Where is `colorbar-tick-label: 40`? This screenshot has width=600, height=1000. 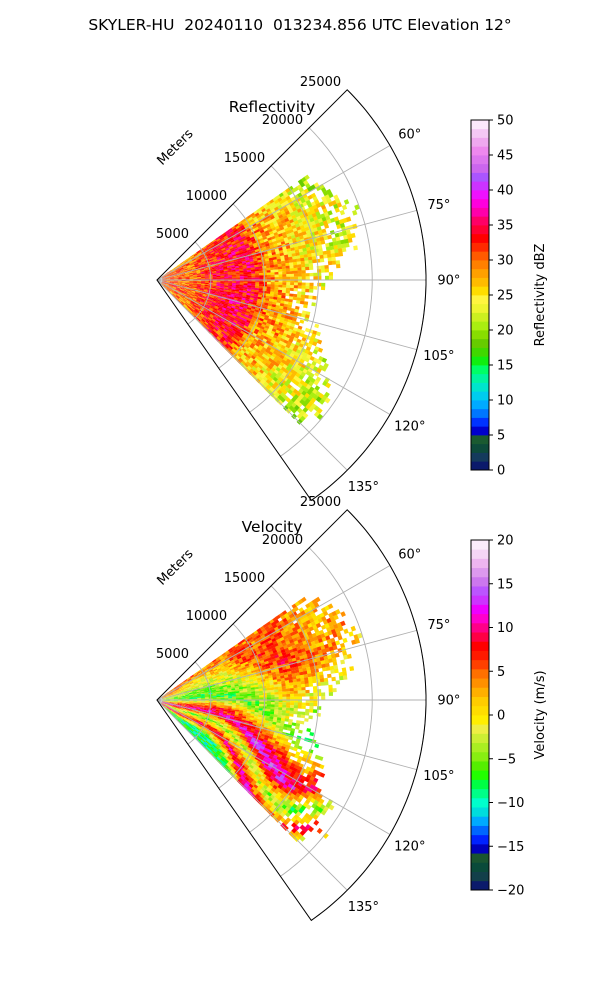
colorbar-tick-label: 40 is located at coordinates (505, 191).